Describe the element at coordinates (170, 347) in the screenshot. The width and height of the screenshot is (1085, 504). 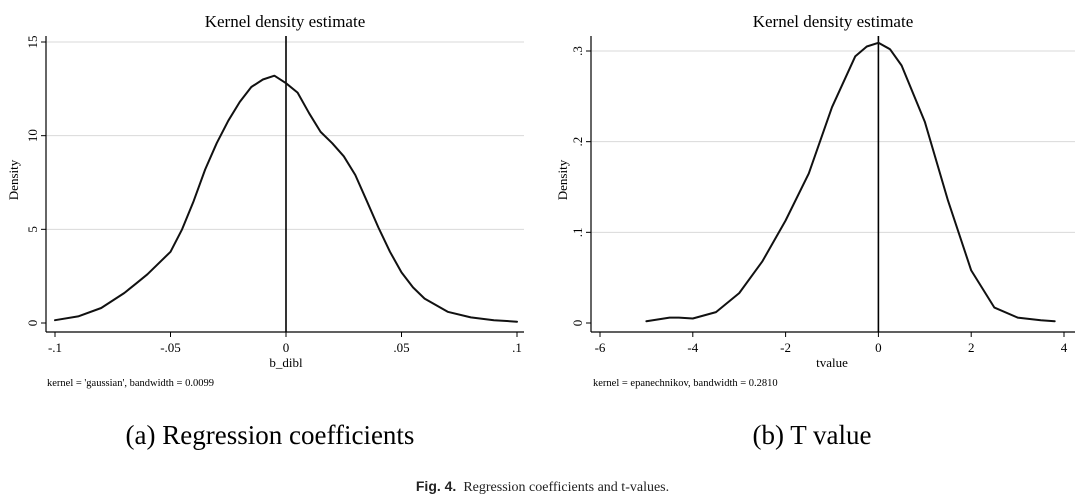
I see `x-tick-label: -.05` at that location.